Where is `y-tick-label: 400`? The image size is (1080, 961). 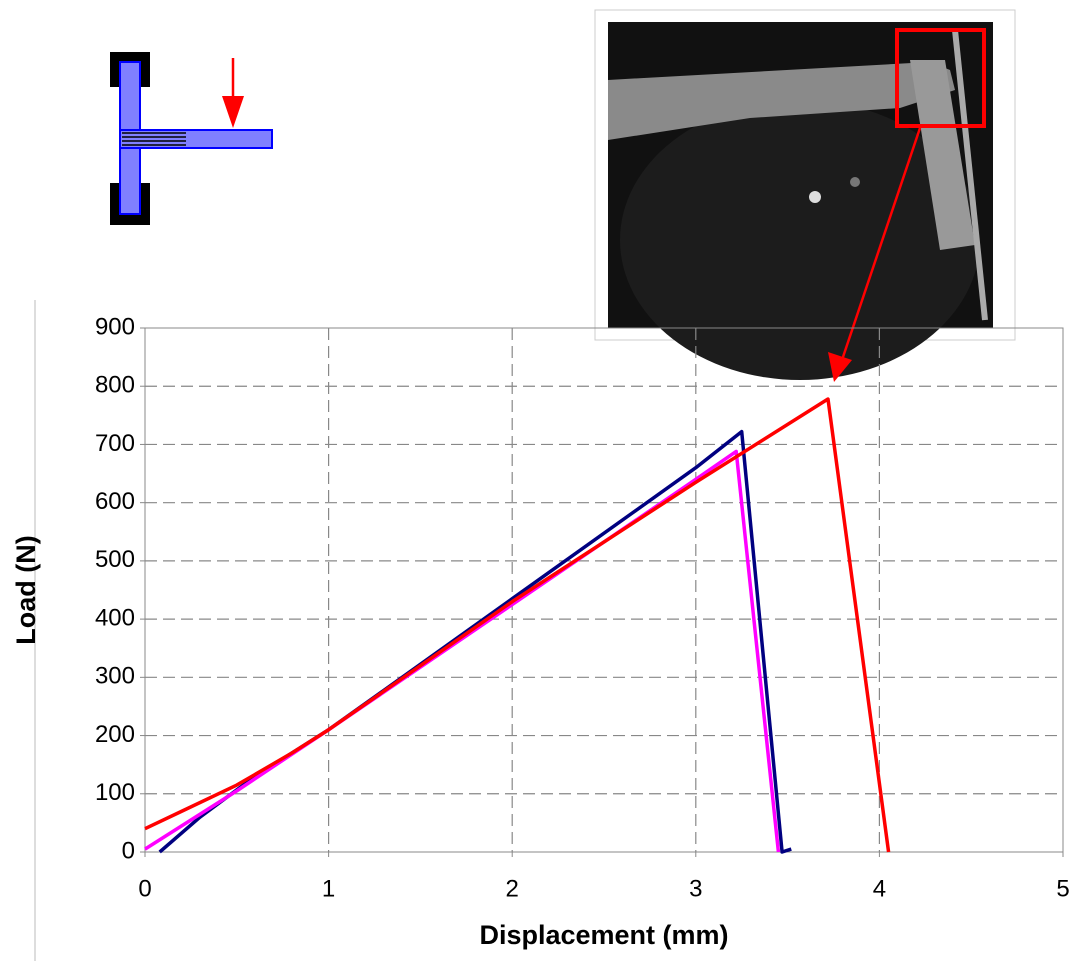 y-tick-label: 400 is located at coordinates (115, 617).